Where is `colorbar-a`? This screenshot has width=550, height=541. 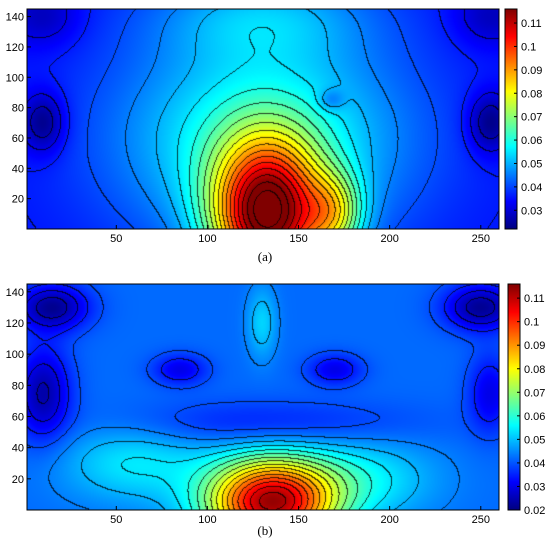
colorbar-a is located at coordinates (511, 119).